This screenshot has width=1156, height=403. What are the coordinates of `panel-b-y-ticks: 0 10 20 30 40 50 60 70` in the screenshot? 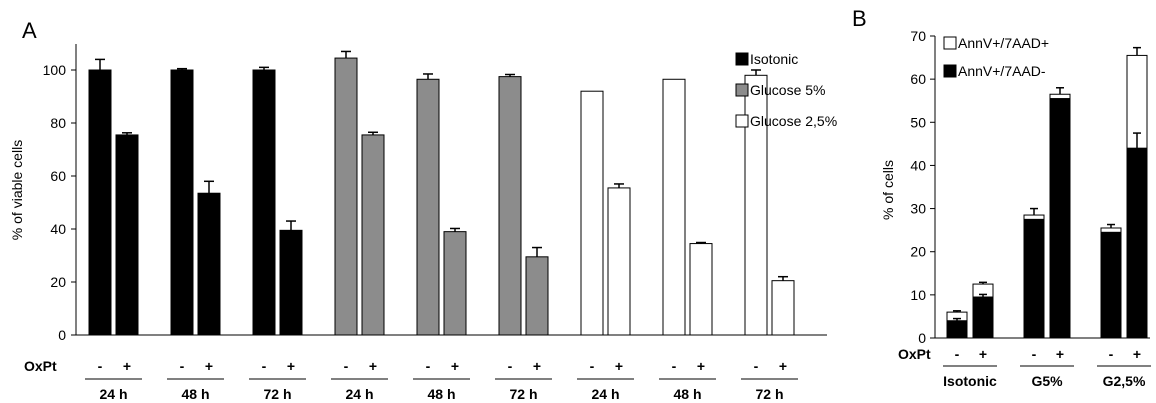 It's located at (922, 187).